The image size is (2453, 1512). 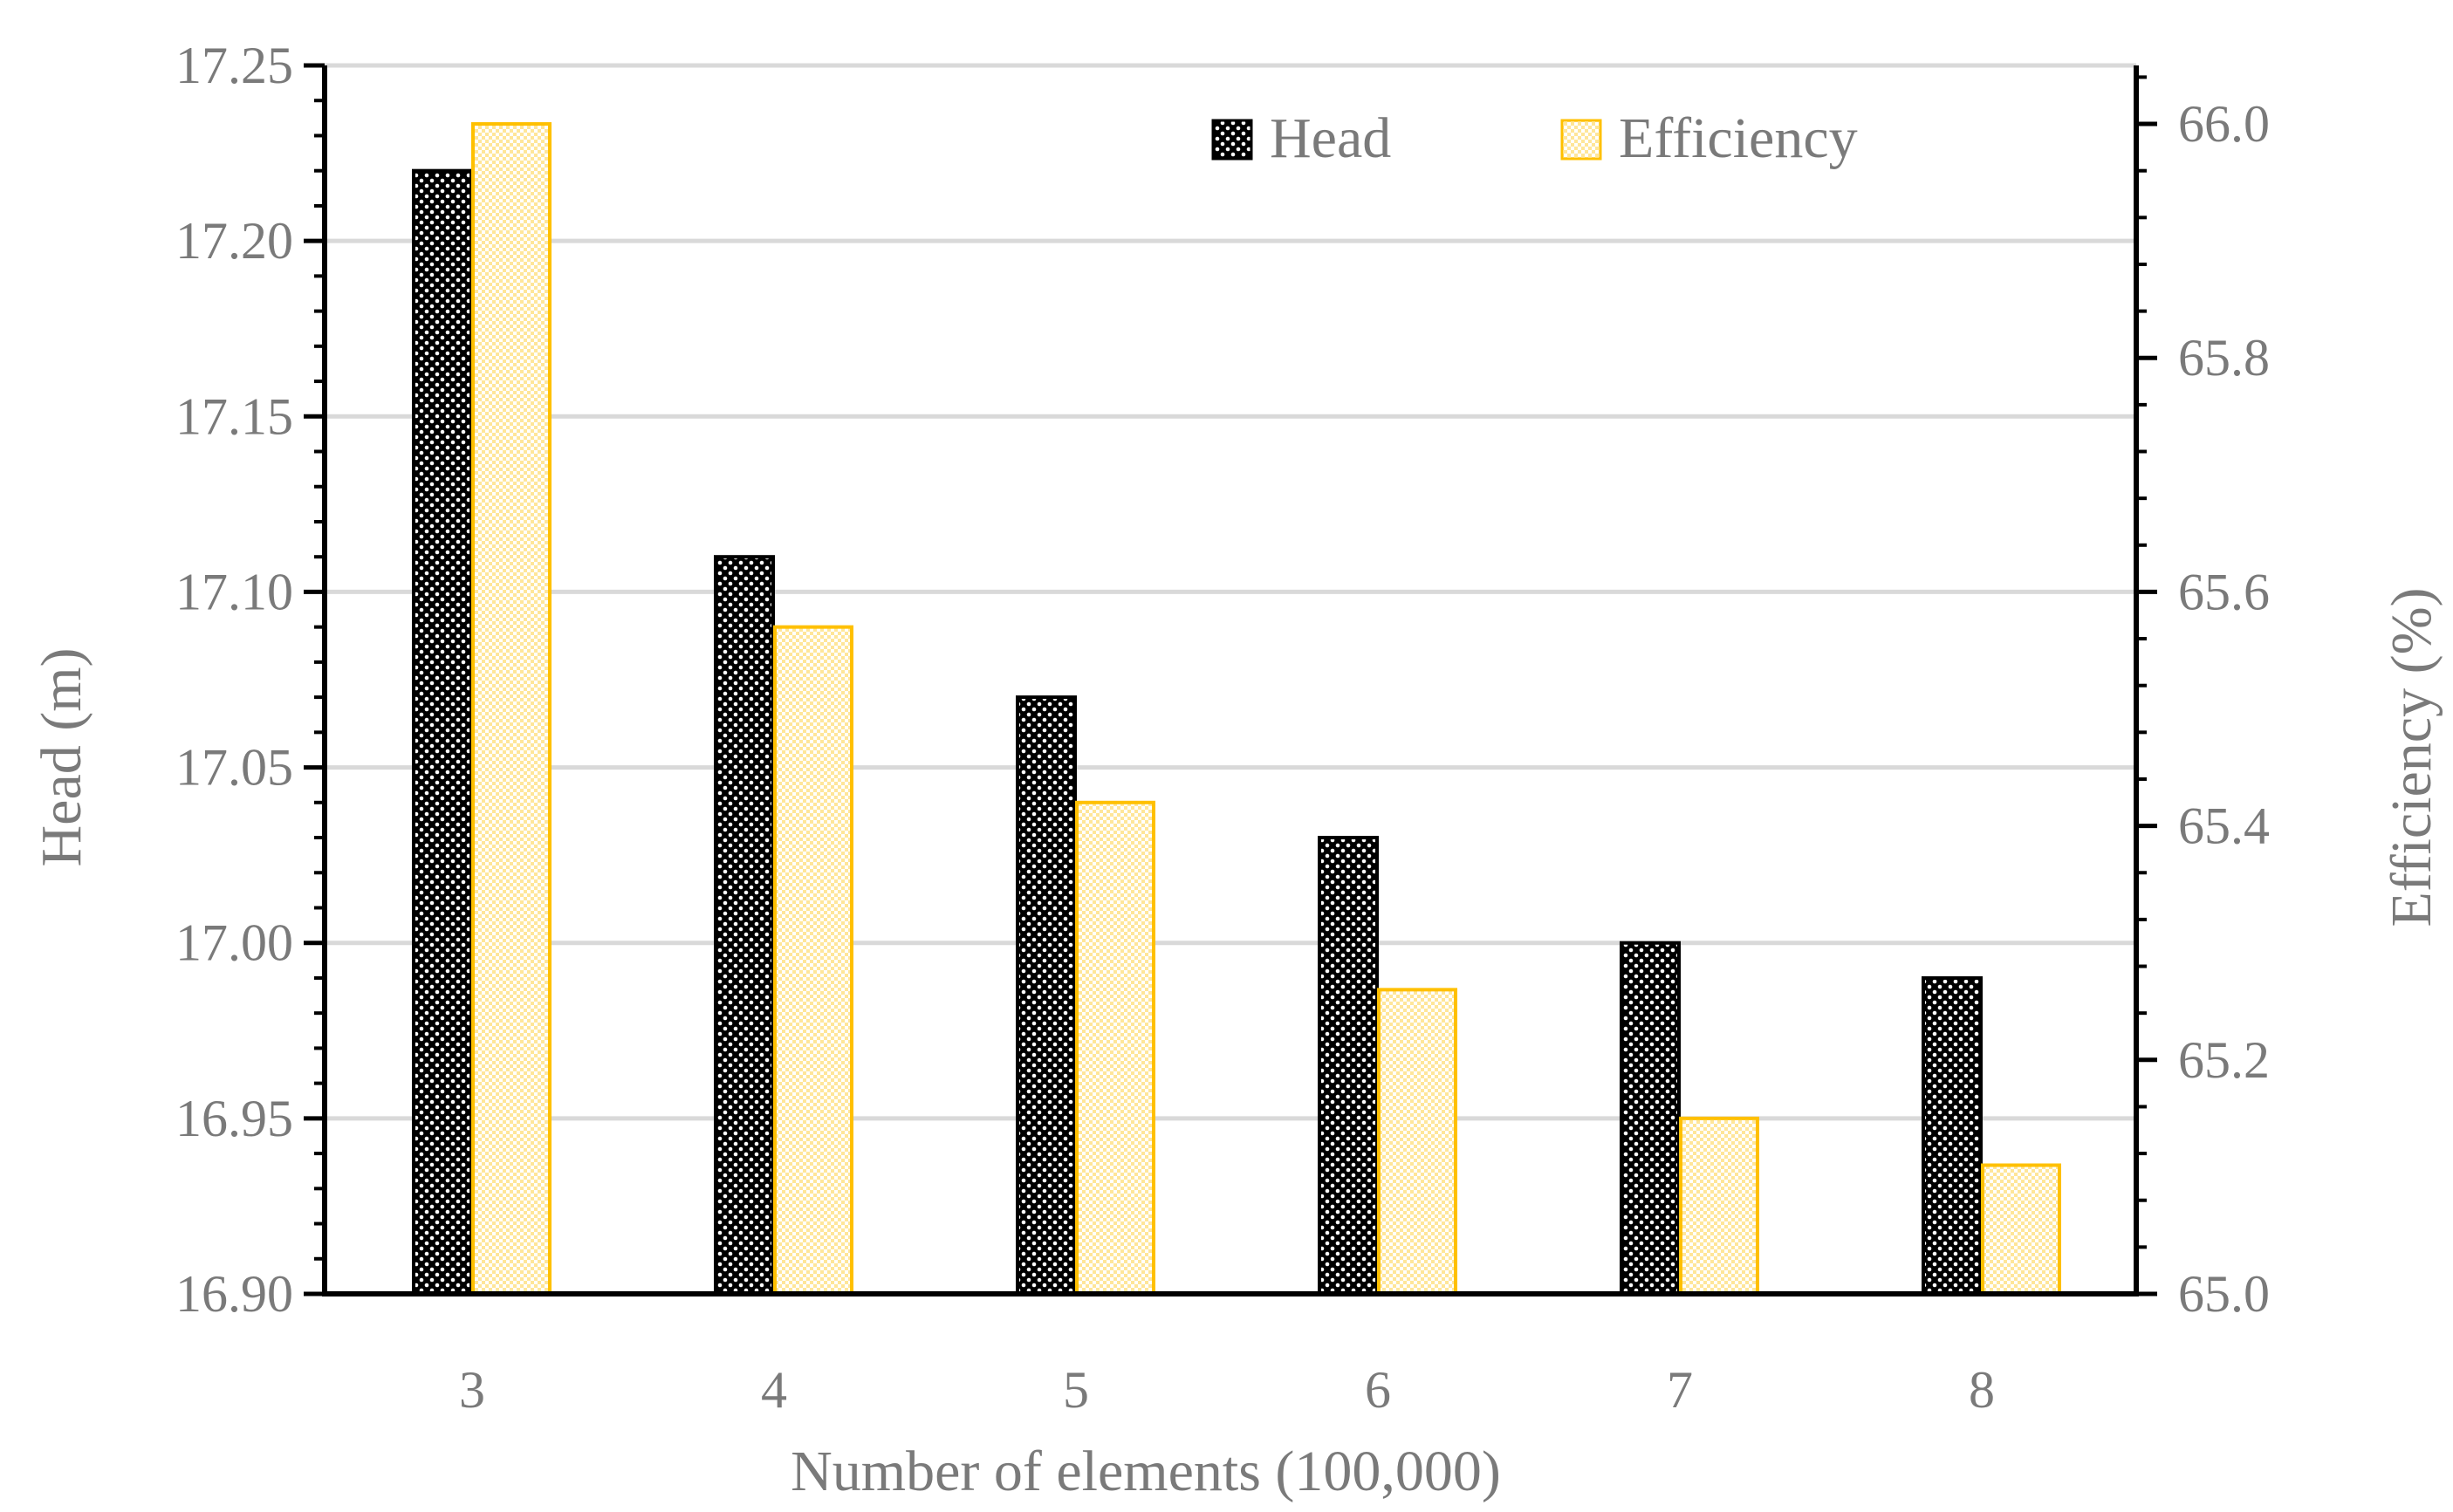 What do you see at coordinates (234, 241) in the screenshot?
I see `y-tick-label: 17.20` at bounding box center [234, 241].